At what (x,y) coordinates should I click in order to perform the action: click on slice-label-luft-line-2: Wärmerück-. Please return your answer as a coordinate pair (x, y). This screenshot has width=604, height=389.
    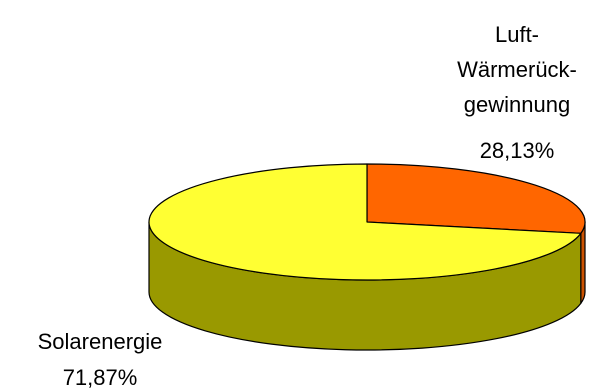
    Looking at the image, I should click on (517, 69).